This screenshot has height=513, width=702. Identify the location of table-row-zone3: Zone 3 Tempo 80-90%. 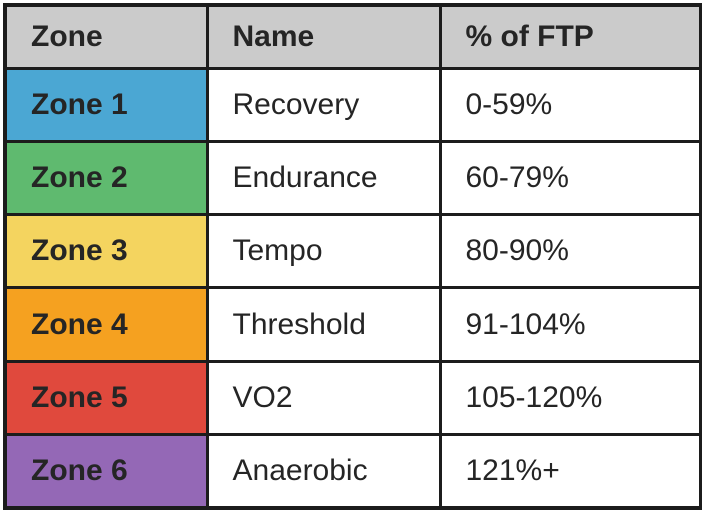
(352, 251).